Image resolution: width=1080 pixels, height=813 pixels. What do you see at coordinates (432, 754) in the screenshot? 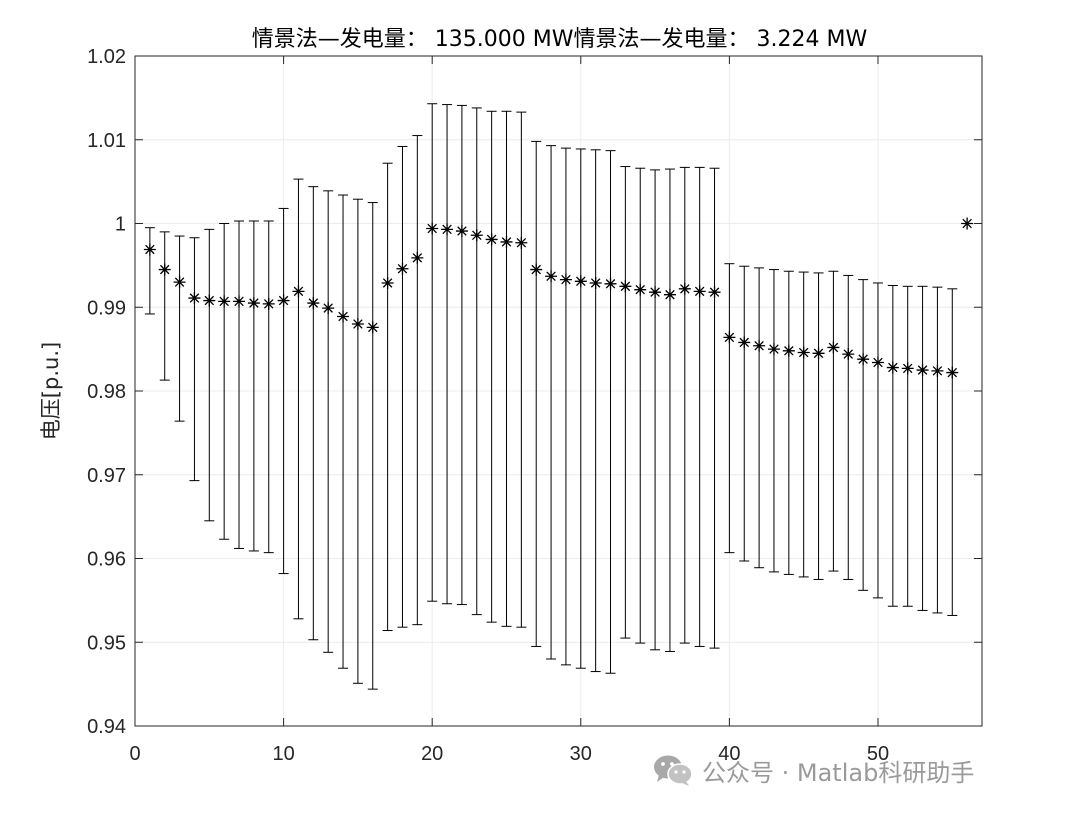
I see `x-tick-label: 20` at bounding box center [432, 754].